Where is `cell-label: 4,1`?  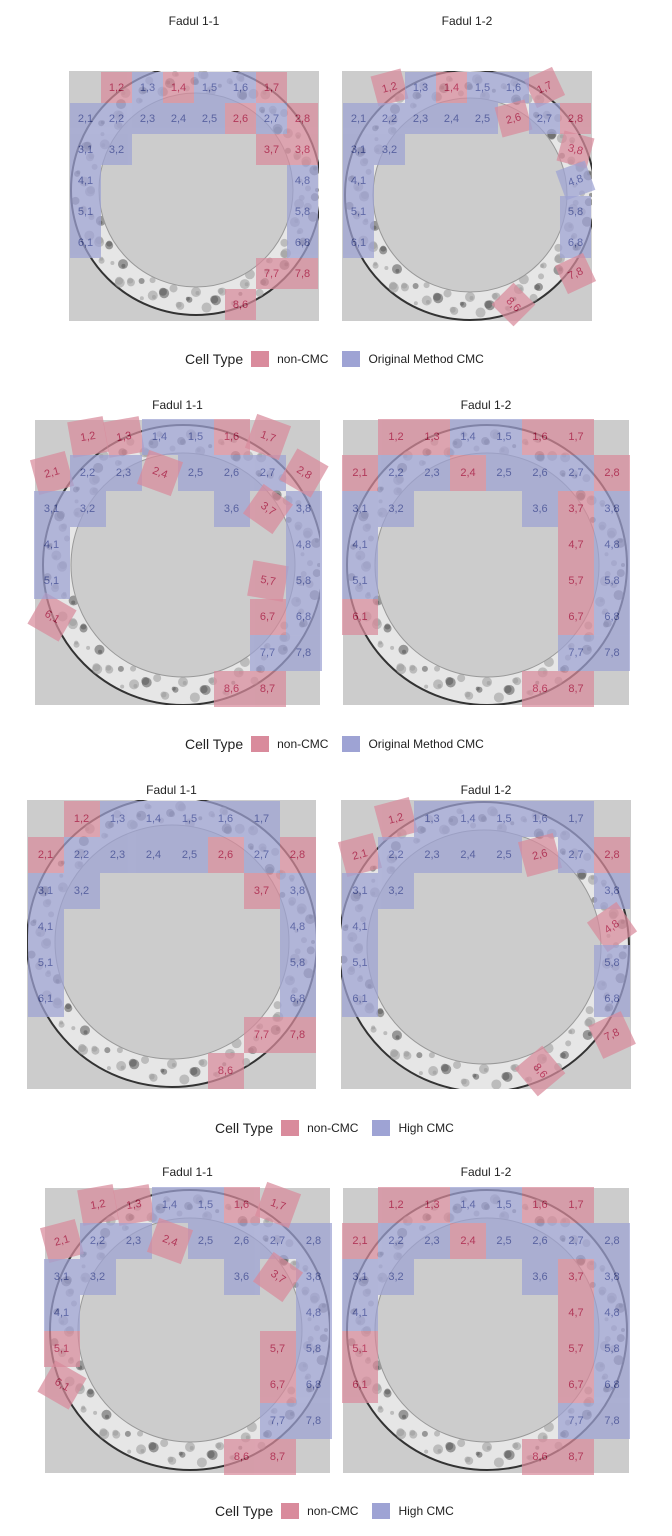
cell-label: 4,1 is located at coordinates (360, 1312).